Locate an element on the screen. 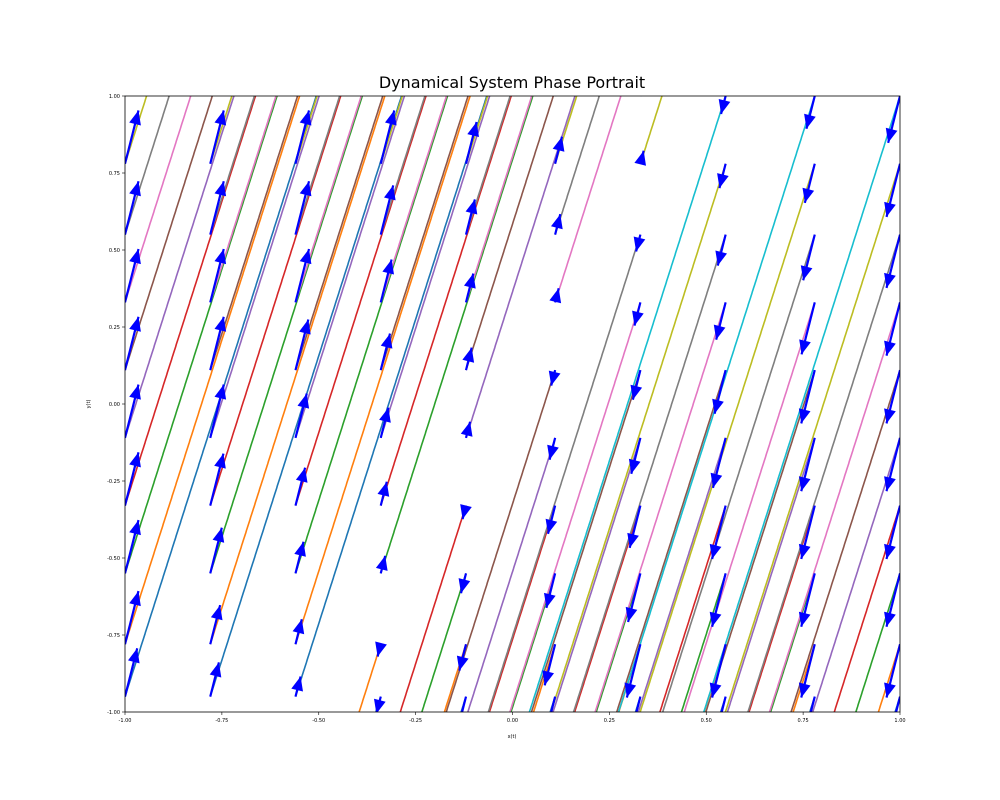 This screenshot has width=1000, height=800. x-tick-label: 1.00 is located at coordinates (899, 721).